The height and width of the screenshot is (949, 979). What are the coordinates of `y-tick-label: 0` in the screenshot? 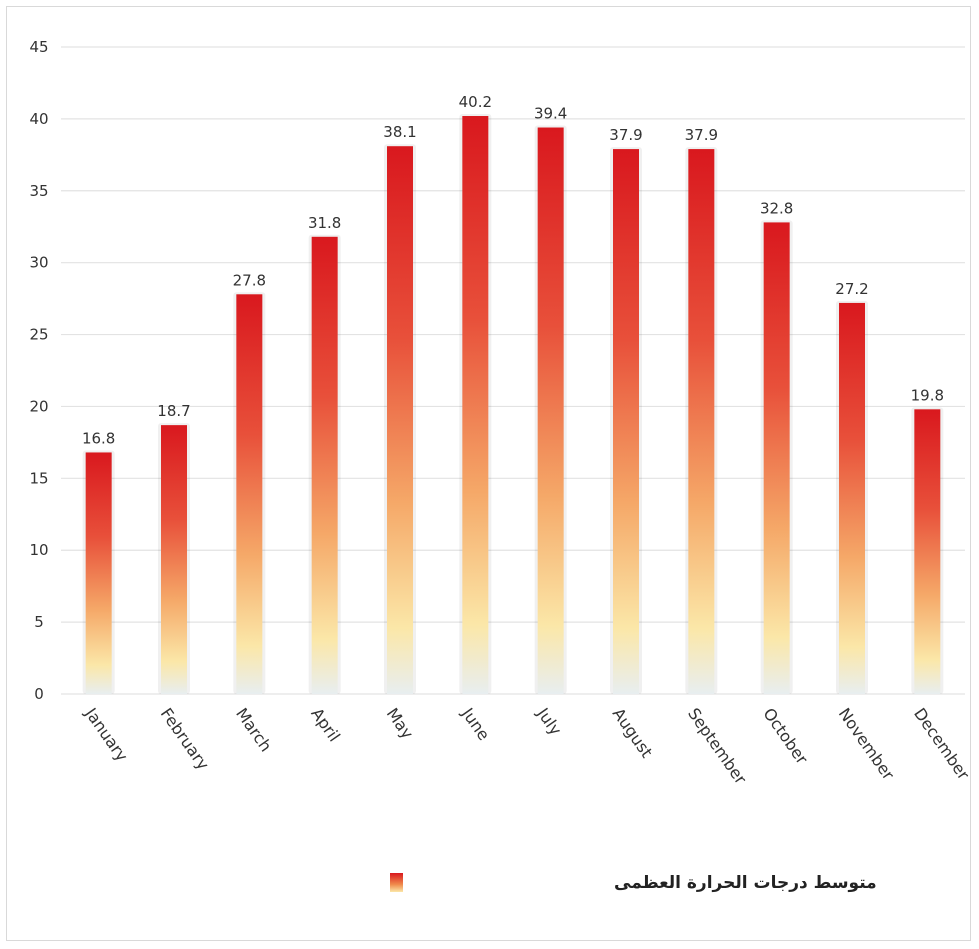 It's located at (39, 694).